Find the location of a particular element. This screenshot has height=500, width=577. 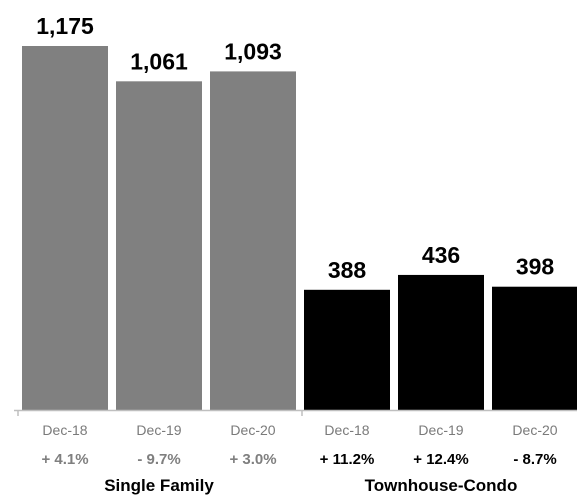

change-label: + 3.0% is located at coordinates (252, 459).